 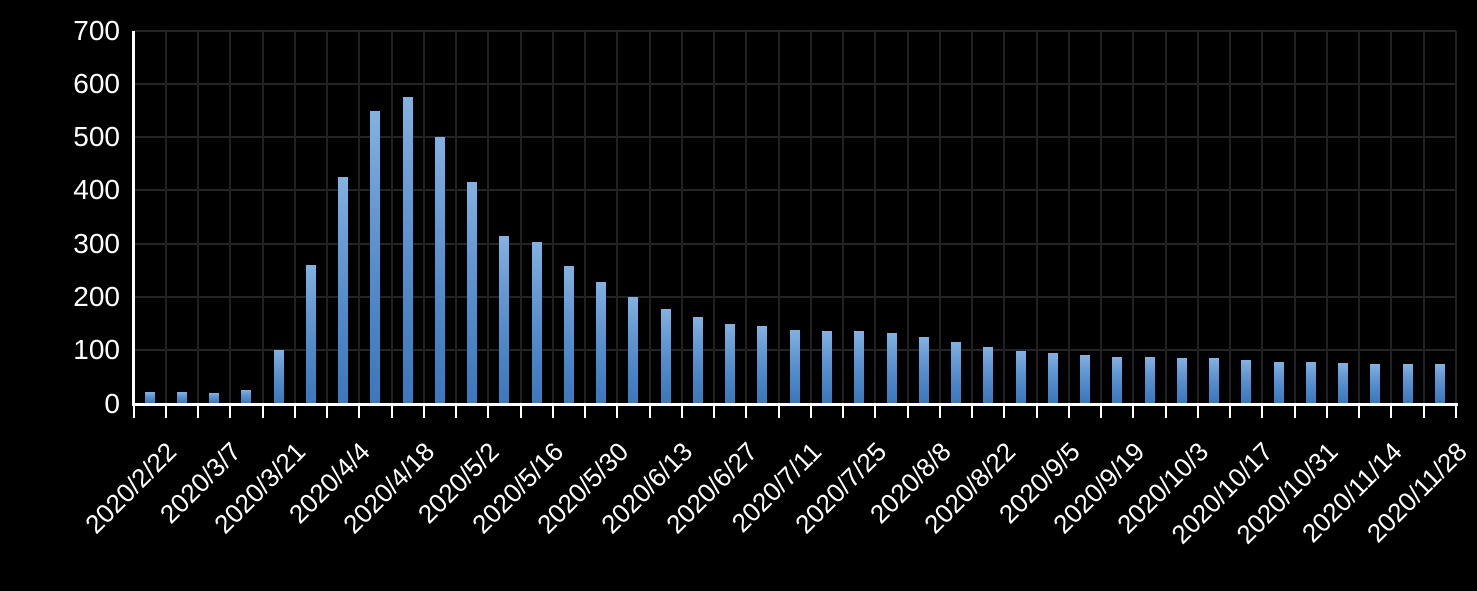 I want to click on bar-2020/10/17, so click(x=1246, y=382).